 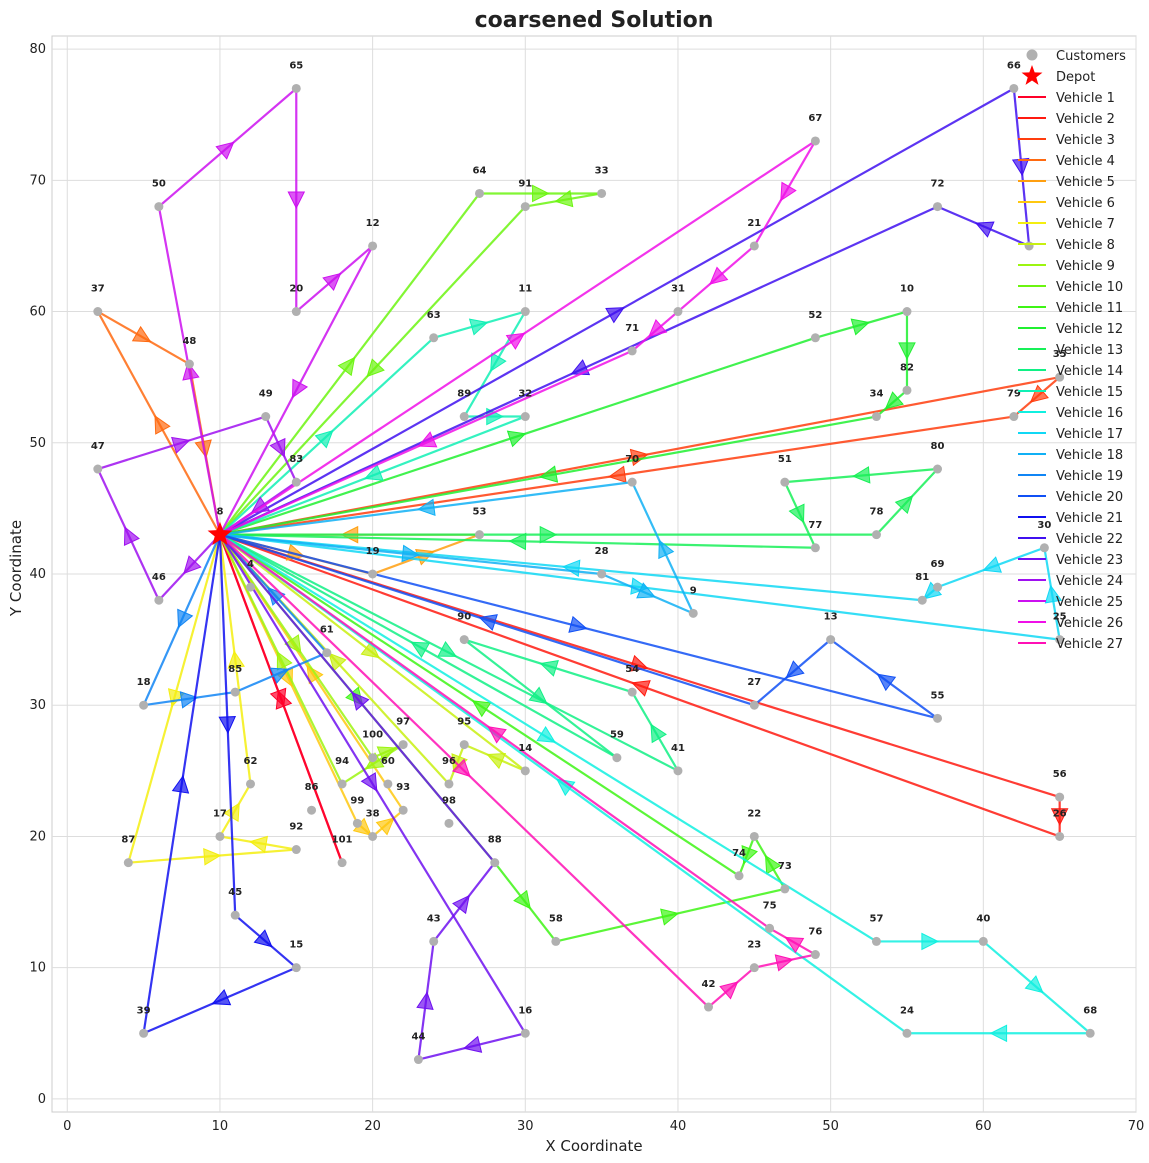 I want to click on point-label: 41, so click(x=678, y=748).